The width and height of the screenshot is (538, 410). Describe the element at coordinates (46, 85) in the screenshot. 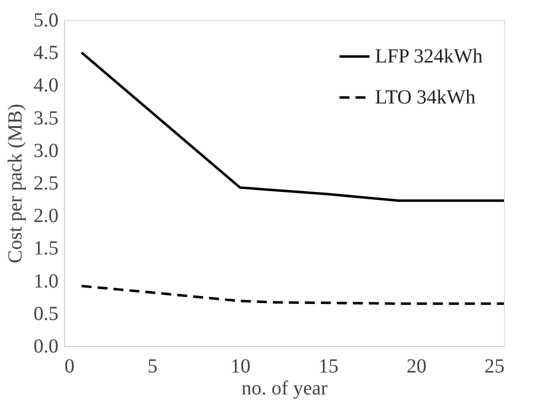

I see `y-tick-label: 4.0` at that location.